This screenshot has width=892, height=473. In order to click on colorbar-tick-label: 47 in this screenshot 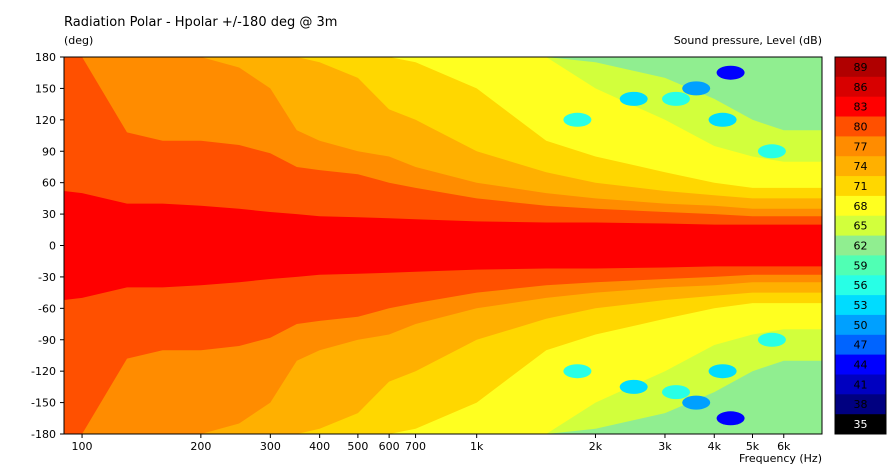, I will do `click(861, 345)`.